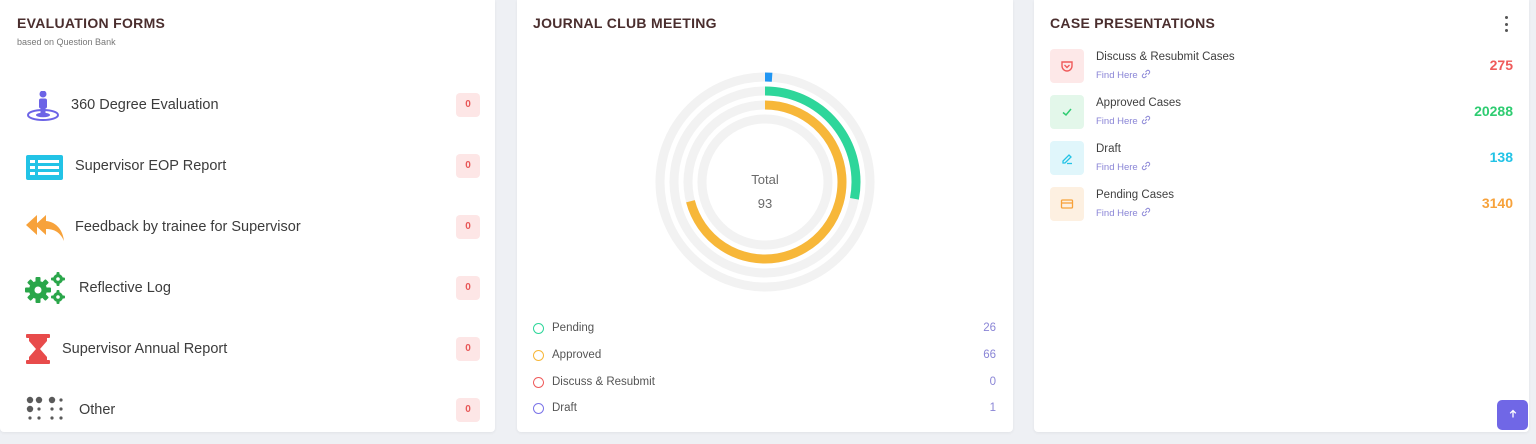  I want to click on chart-total-value: 93, so click(765, 203).